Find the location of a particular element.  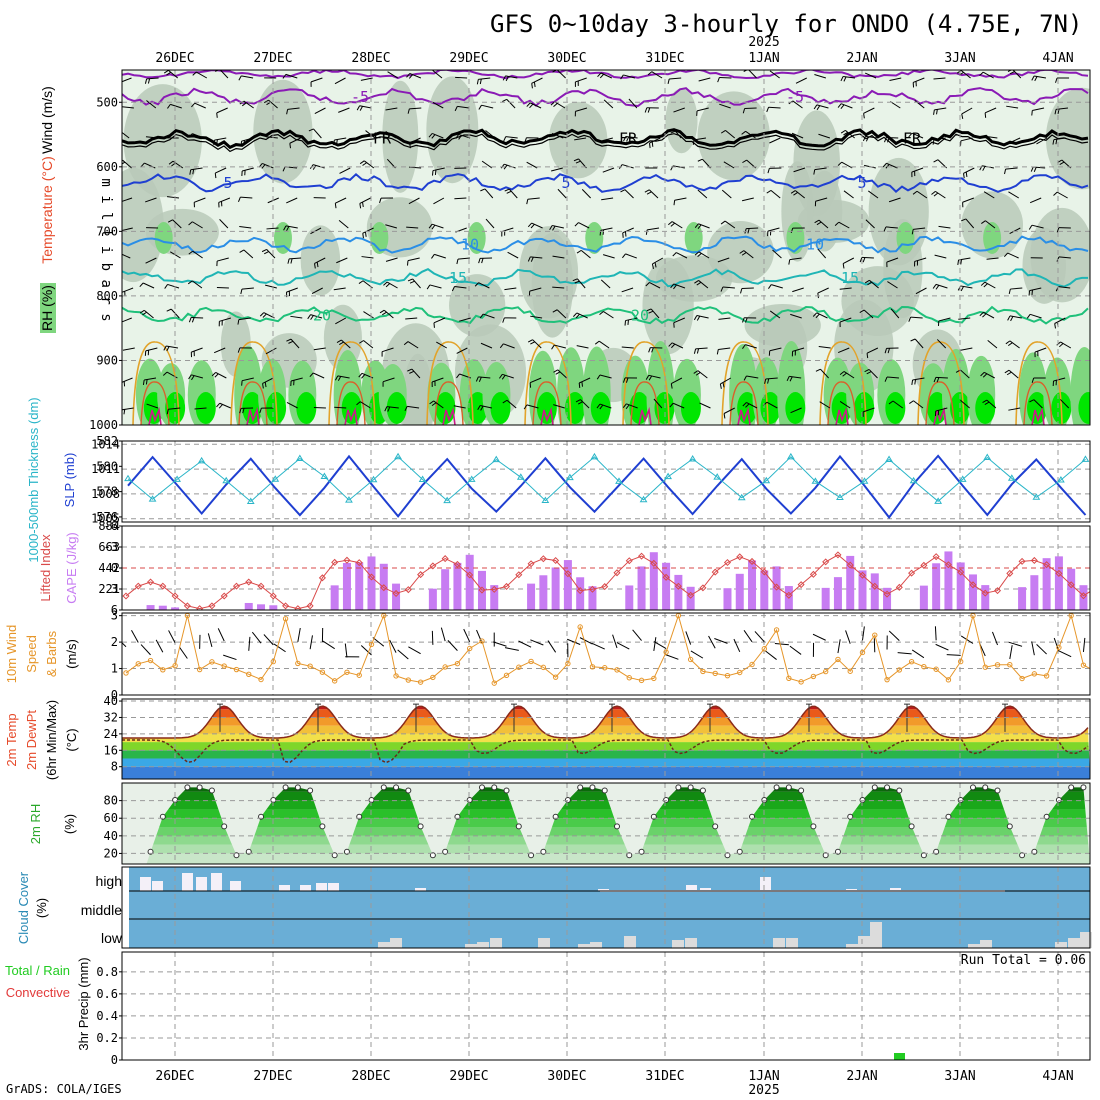

isotherm-line is located at coordinates (605, 182).